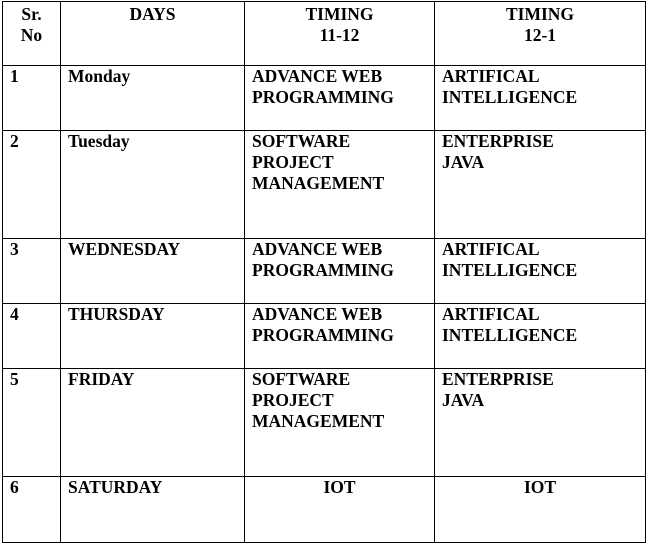 The width and height of the screenshot is (655, 543). What do you see at coordinates (152, 184) in the screenshot?
I see `row-day: Tuesday` at bounding box center [152, 184].